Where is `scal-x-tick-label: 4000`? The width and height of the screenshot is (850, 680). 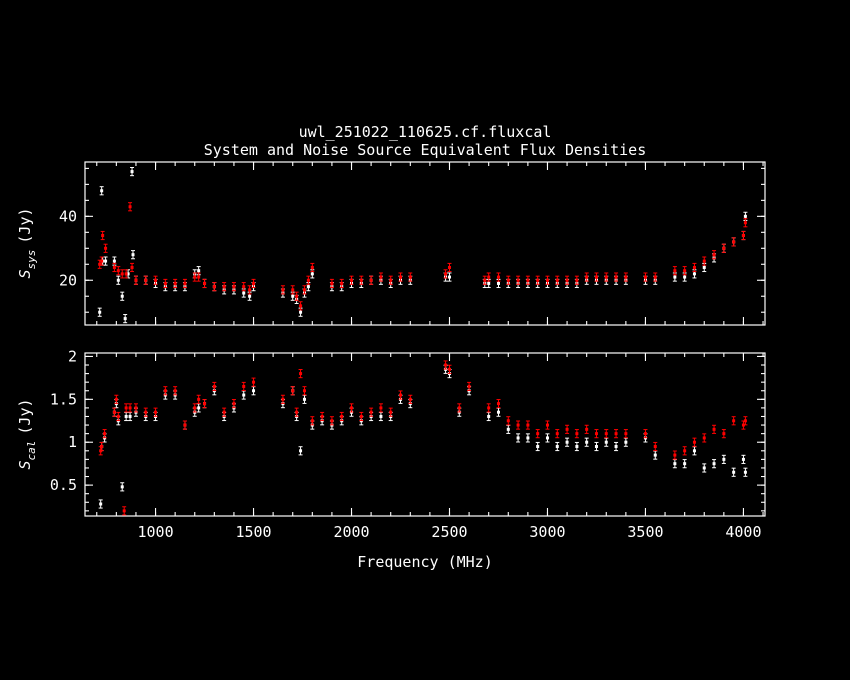
scal-x-tick-label: 4000 is located at coordinates (743, 532).